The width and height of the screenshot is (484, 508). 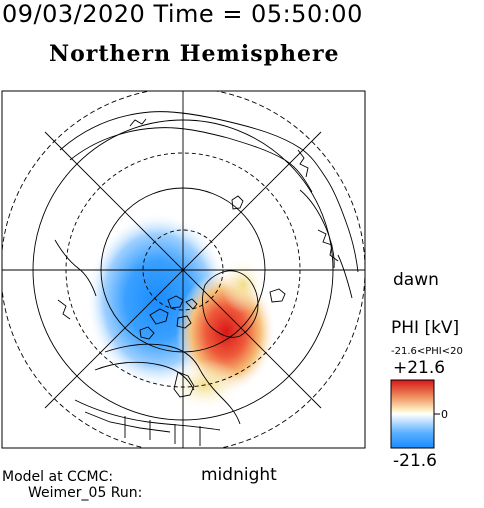 What do you see at coordinates (182, 14) in the screenshot?
I see `timestamp-title: 09/03/2020 Time = 05:50:00` at bounding box center [182, 14].